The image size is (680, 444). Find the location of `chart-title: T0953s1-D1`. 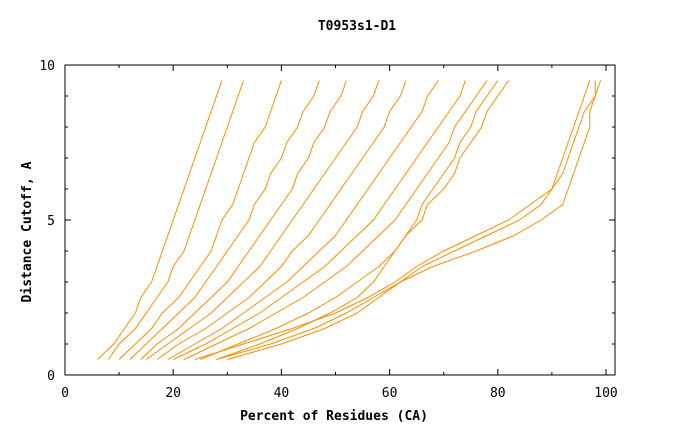

chart-title: T0953s1-D1 is located at coordinates (357, 26).